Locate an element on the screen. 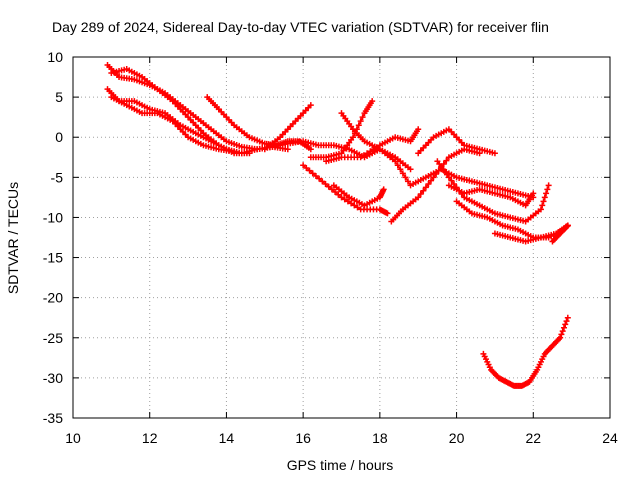 The image size is (640, 480). y-tick-label: 10 is located at coordinates (55, 57).